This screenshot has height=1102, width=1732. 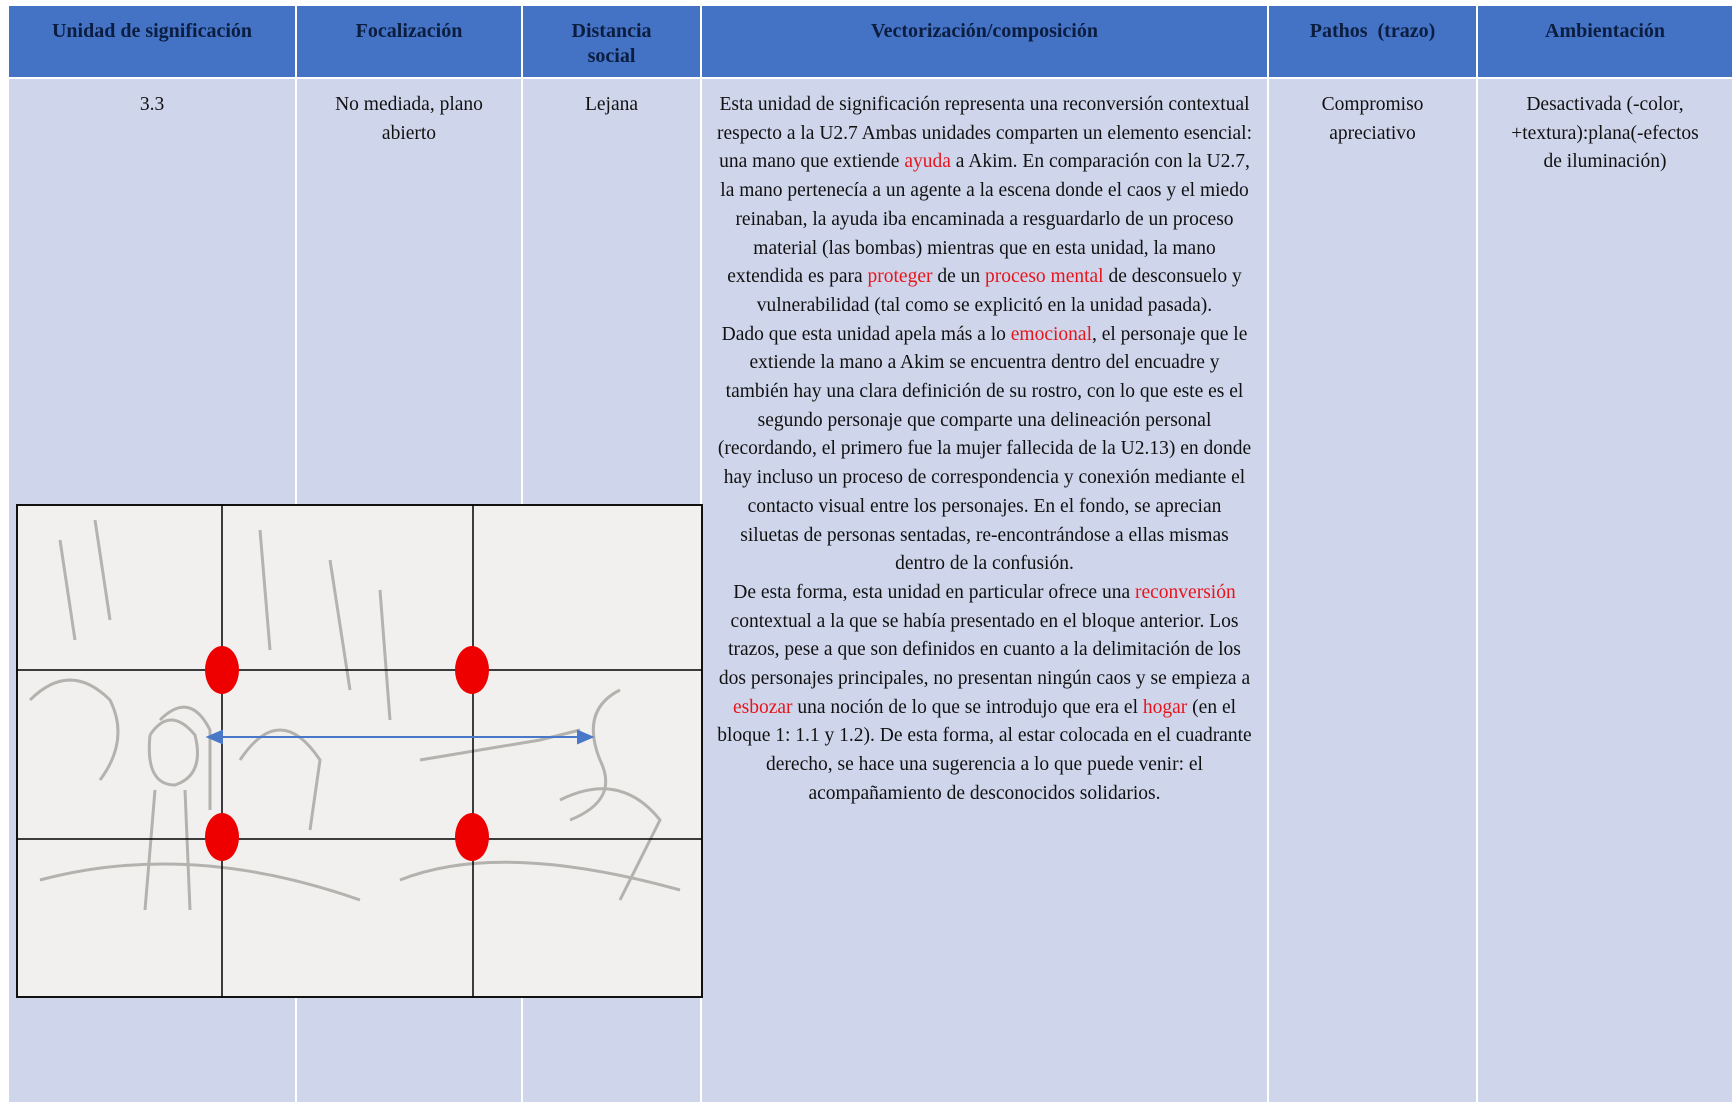 I want to click on header-cell: Focalización, so click(x=409, y=41).